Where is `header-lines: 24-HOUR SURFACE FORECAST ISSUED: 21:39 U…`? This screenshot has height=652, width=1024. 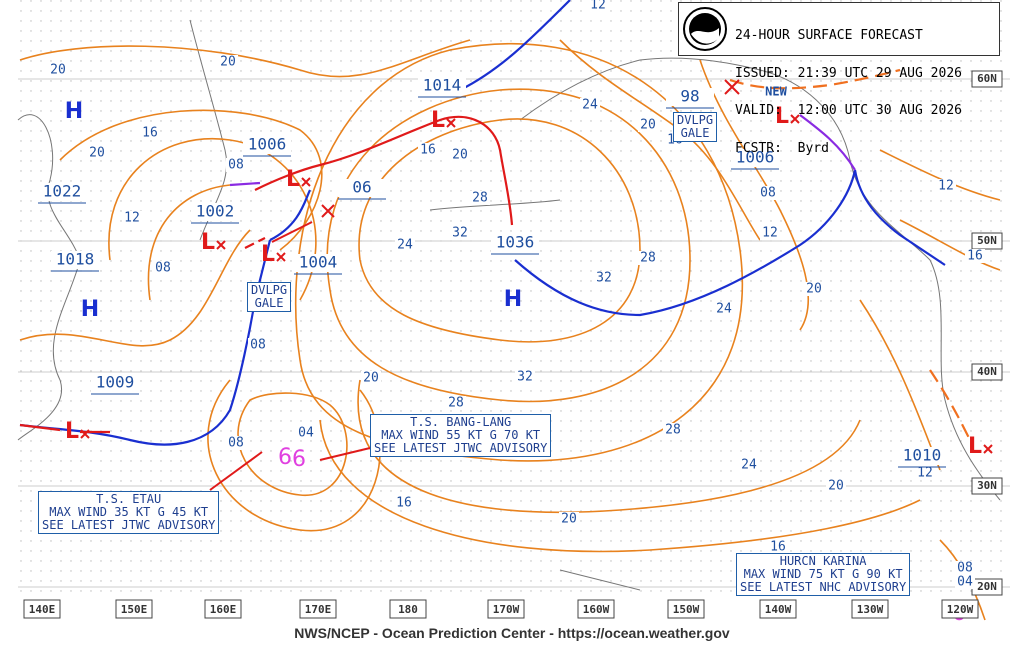 header-lines: 24-HOUR SURFACE FORECAST ISSUED: 21:39 U… is located at coordinates (848, 92).